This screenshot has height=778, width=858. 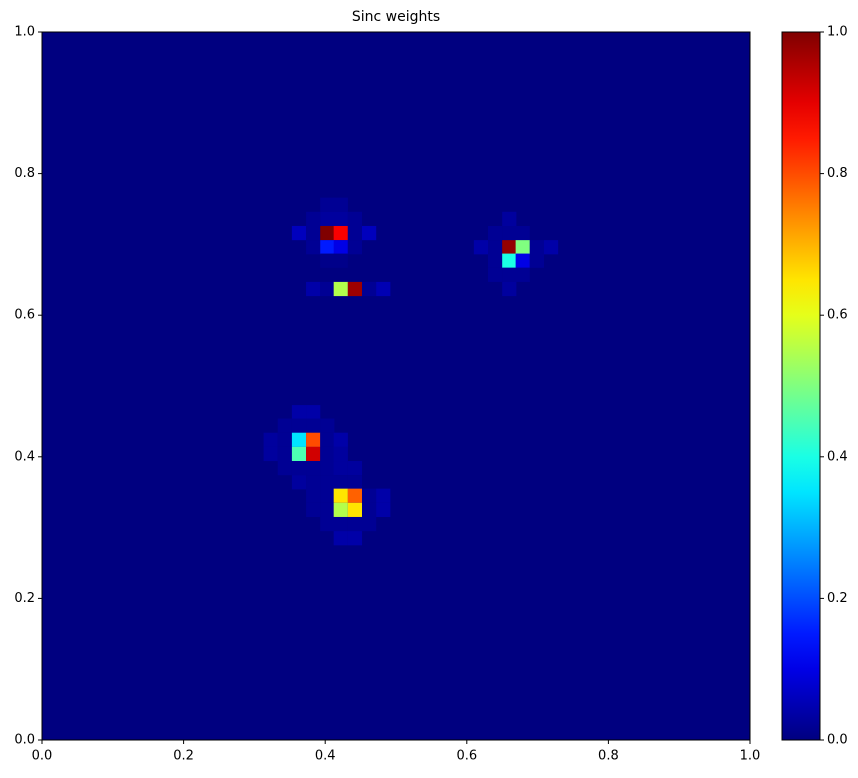 I want to click on colorbar-tick-label: 1.0, so click(x=837, y=32).